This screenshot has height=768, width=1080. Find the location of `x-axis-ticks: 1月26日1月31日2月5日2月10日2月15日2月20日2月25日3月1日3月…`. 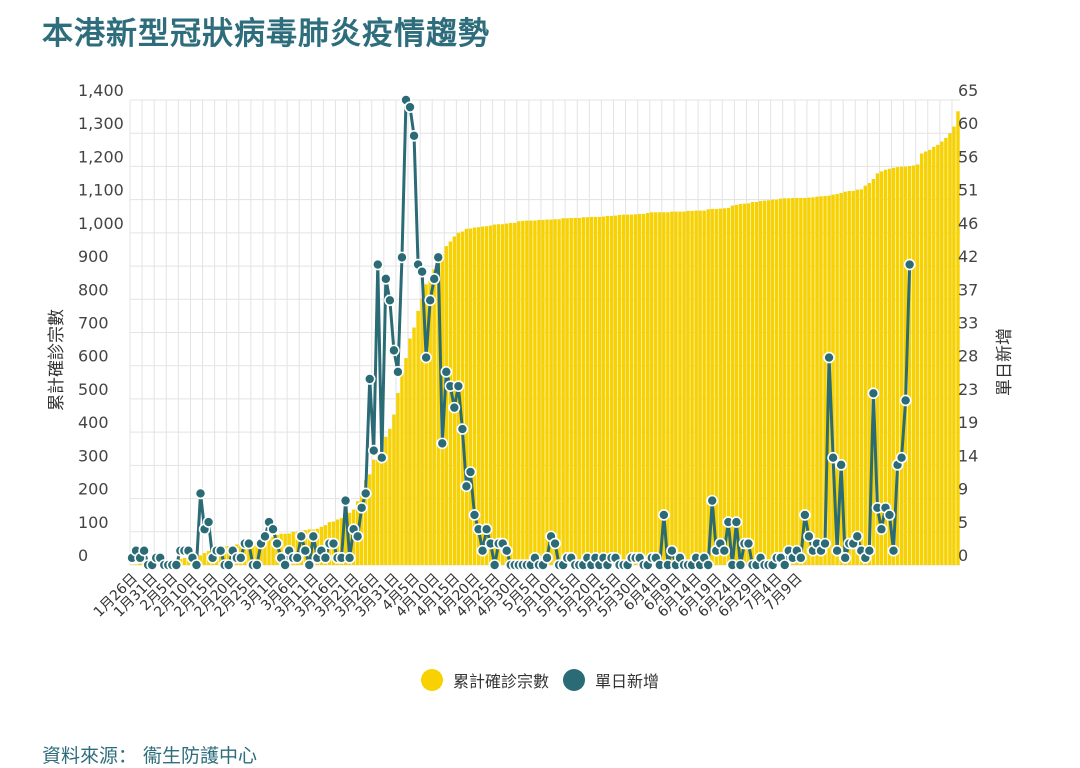

x-axis-ticks: 1月26日1月31日2月5日2月10日2月15日2月20日2月25日3月1日3月… is located at coordinates (448, 596).